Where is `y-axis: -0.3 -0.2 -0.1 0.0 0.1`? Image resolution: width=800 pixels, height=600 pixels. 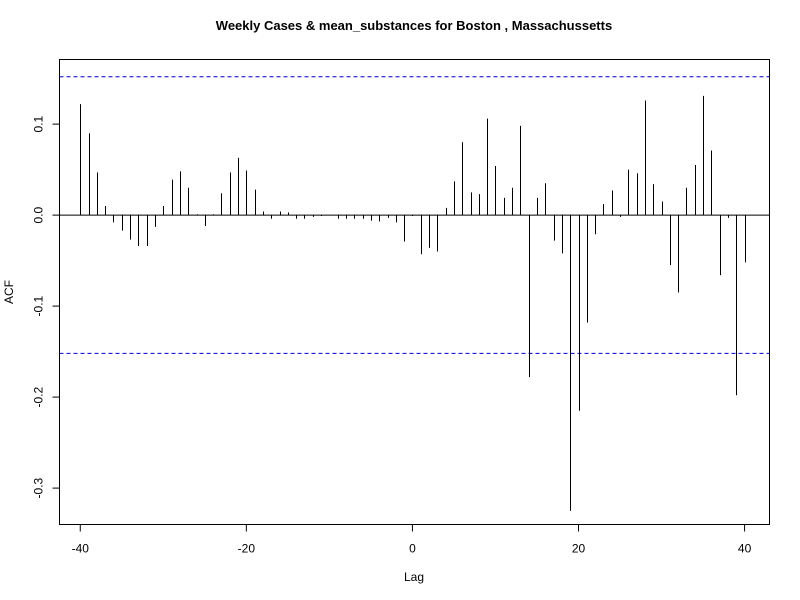 y-axis: -0.3 -0.2 -0.1 0.0 0.1 is located at coordinates (46, 306).